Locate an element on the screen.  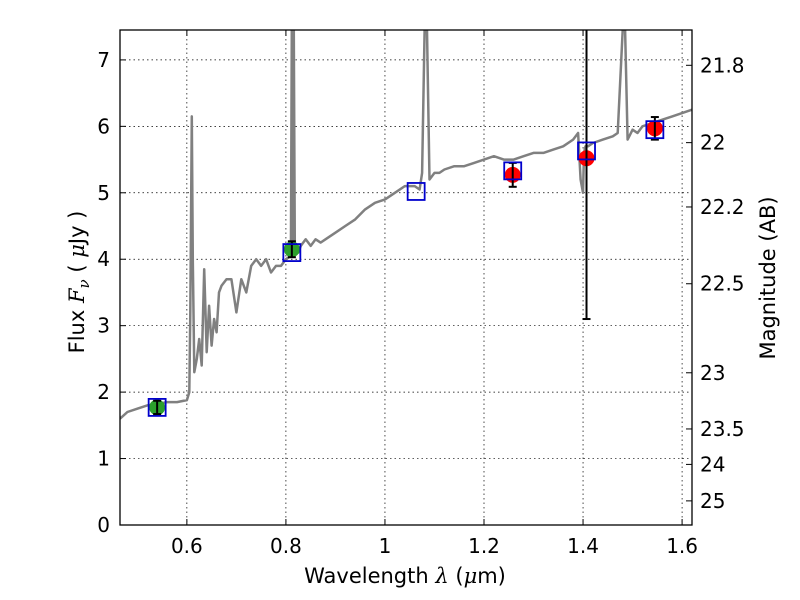
mag-tick-label: 22.2 is located at coordinates (722, 207).